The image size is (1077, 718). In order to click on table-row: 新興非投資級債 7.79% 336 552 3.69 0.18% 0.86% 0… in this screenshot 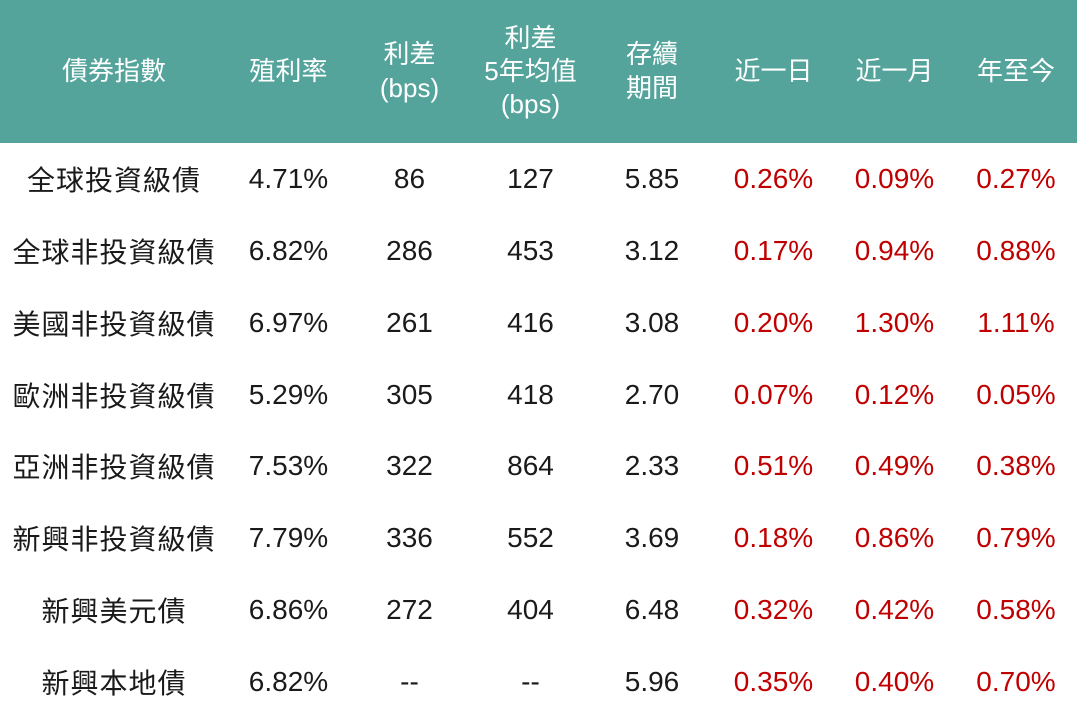, I will do `click(538, 538)`.